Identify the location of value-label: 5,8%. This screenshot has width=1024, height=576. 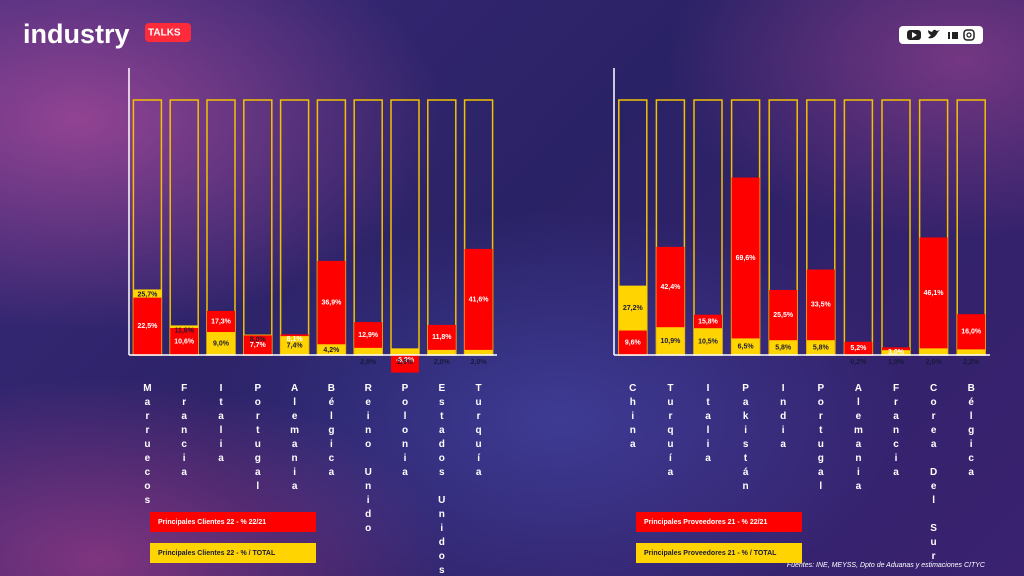
(821, 347).